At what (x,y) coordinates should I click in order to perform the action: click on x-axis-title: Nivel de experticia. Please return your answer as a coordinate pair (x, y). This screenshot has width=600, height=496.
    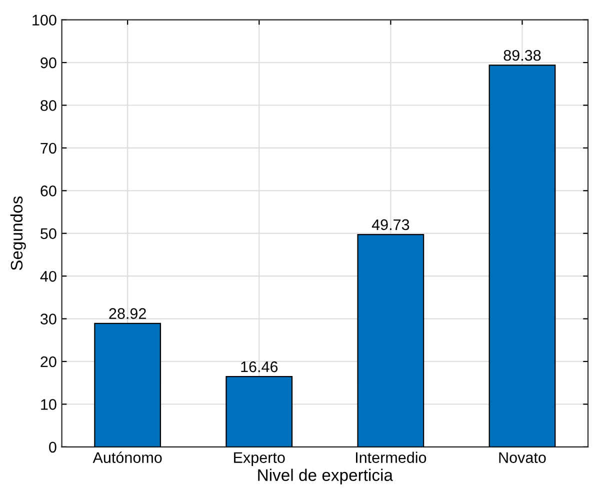
    Looking at the image, I should click on (325, 476).